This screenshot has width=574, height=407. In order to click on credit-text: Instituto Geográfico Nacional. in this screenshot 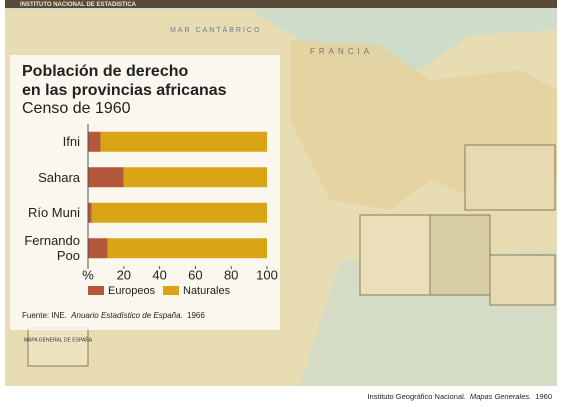, I will do `click(416, 396)`.